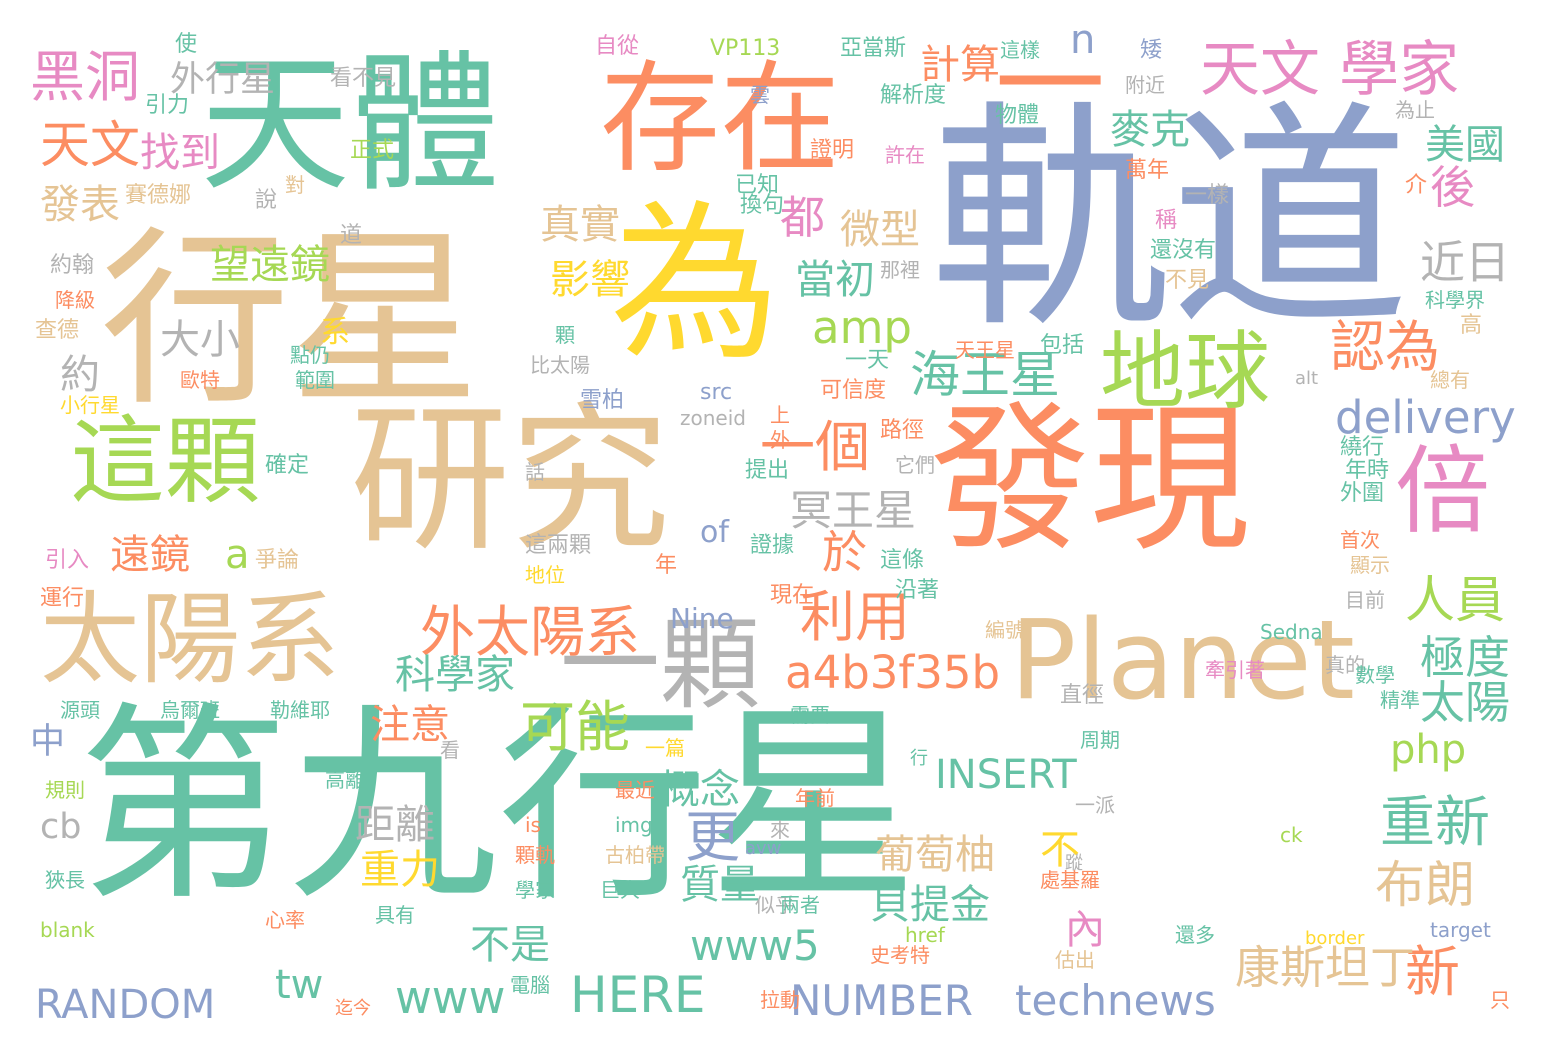 This screenshot has height=1052, width=1548. Describe the element at coordinates (1335, 938) in the screenshot. I see `word-cloud-word: border` at that location.